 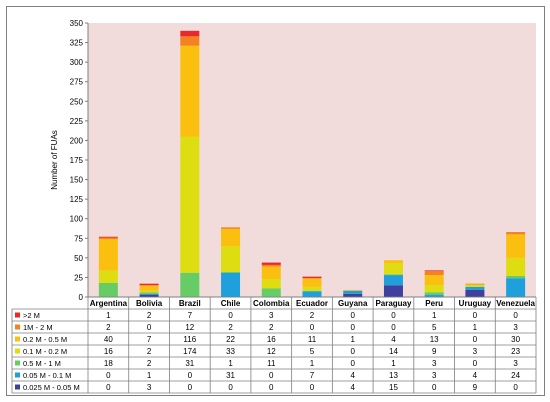 I want to click on category-label: Argentina, so click(x=109, y=303).